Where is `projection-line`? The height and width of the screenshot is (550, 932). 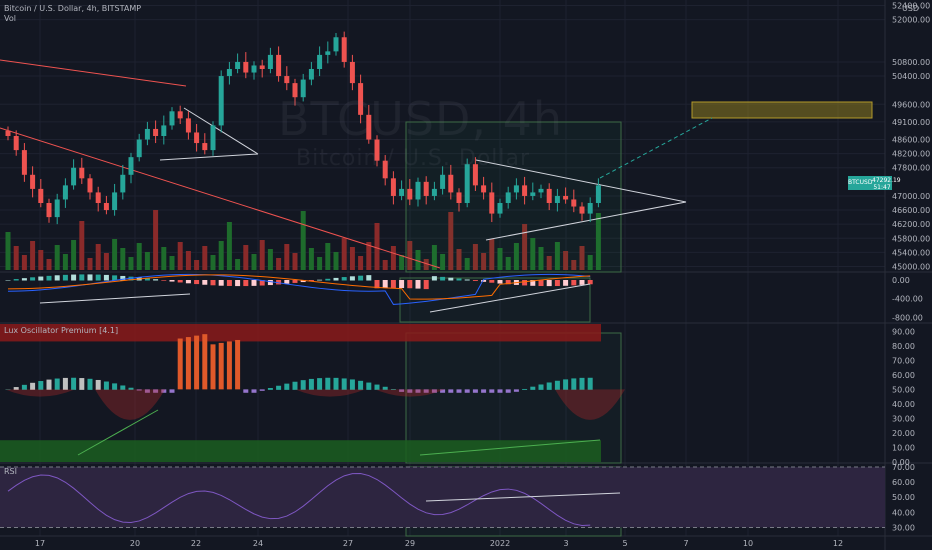
projection-line is located at coordinates (656, 148).